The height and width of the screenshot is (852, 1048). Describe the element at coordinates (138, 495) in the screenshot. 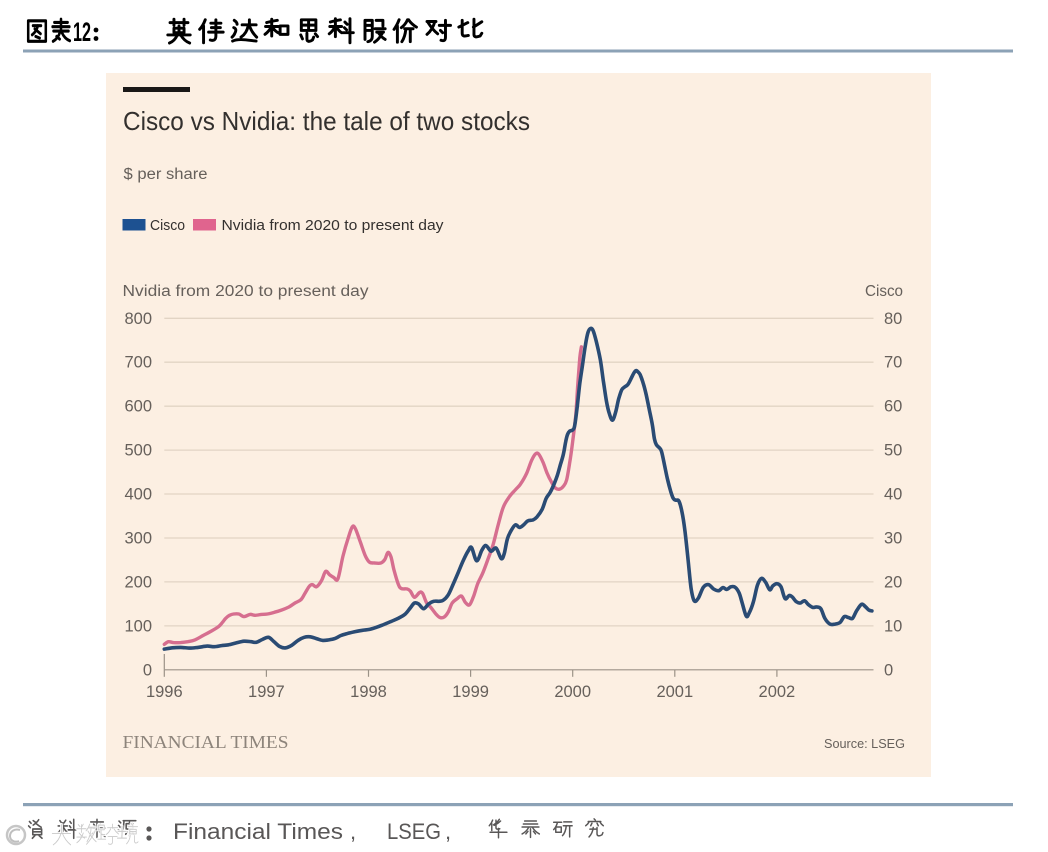

I see `svg-text: 400` at that location.